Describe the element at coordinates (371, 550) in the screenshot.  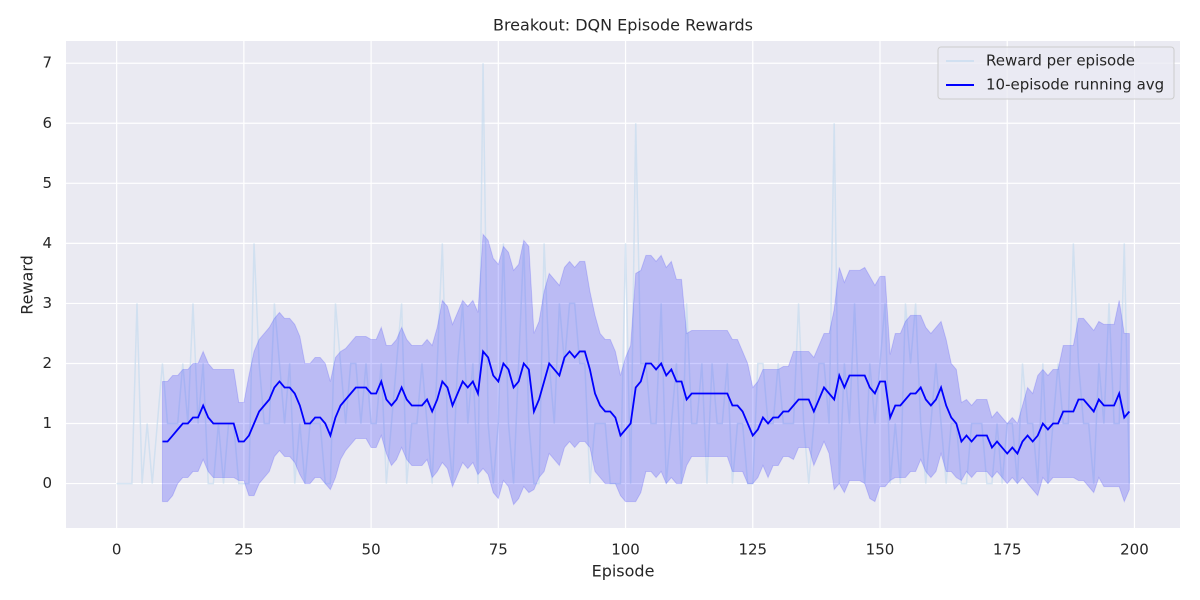
I see `x-tick-label: 50` at that location.